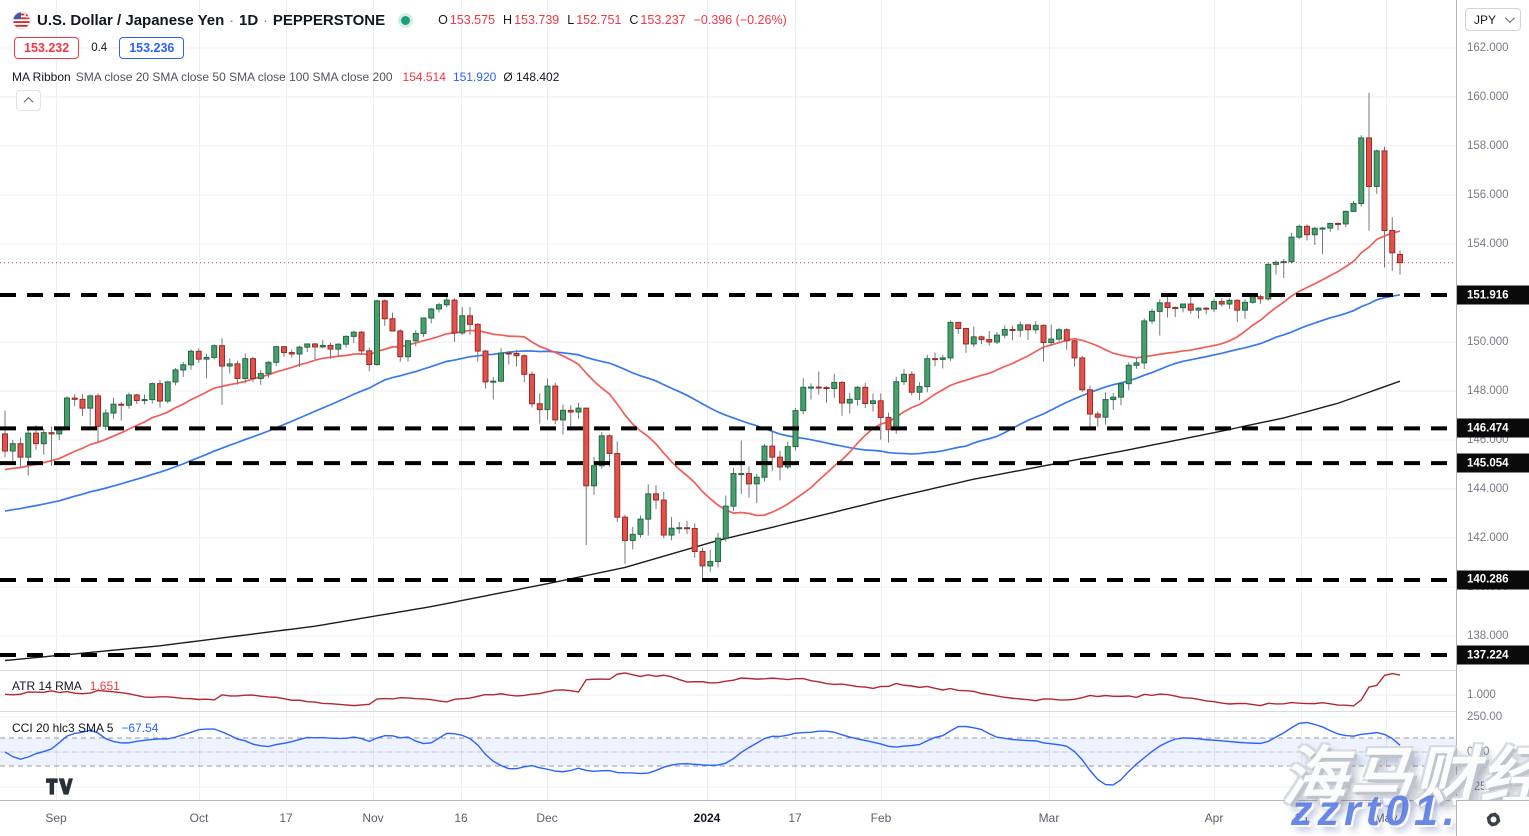  I want to click on currency-selector: JPY, so click(1493, 19).